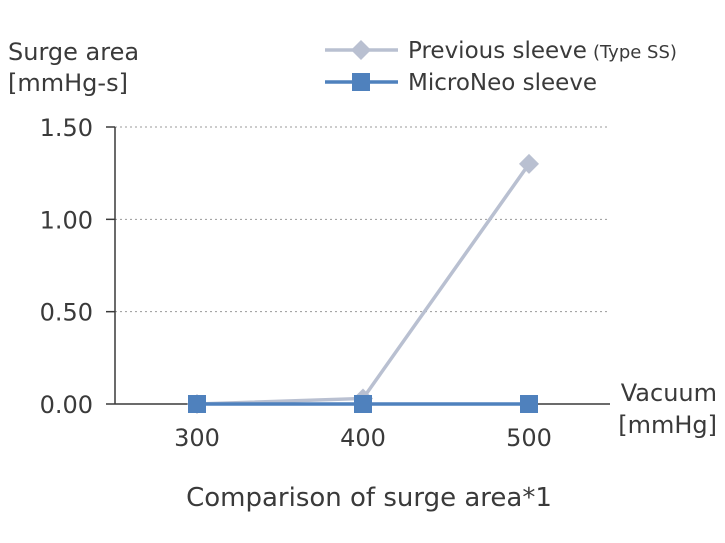 This screenshot has height=543, width=725. What do you see at coordinates (502, 83) in the screenshot?
I see `legend-label: MicroNeo sleeve` at bounding box center [502, 83].